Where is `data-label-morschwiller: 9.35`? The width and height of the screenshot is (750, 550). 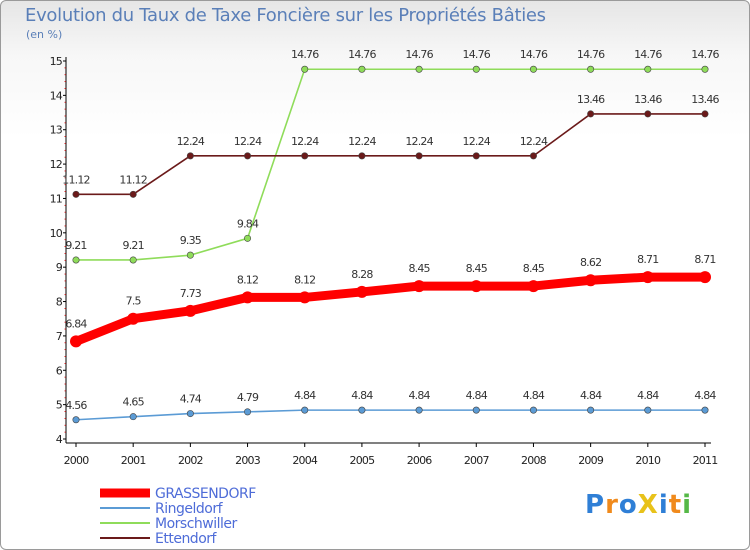 data-label-morschwiller: 9.35 is located at coordinates (191, 240).